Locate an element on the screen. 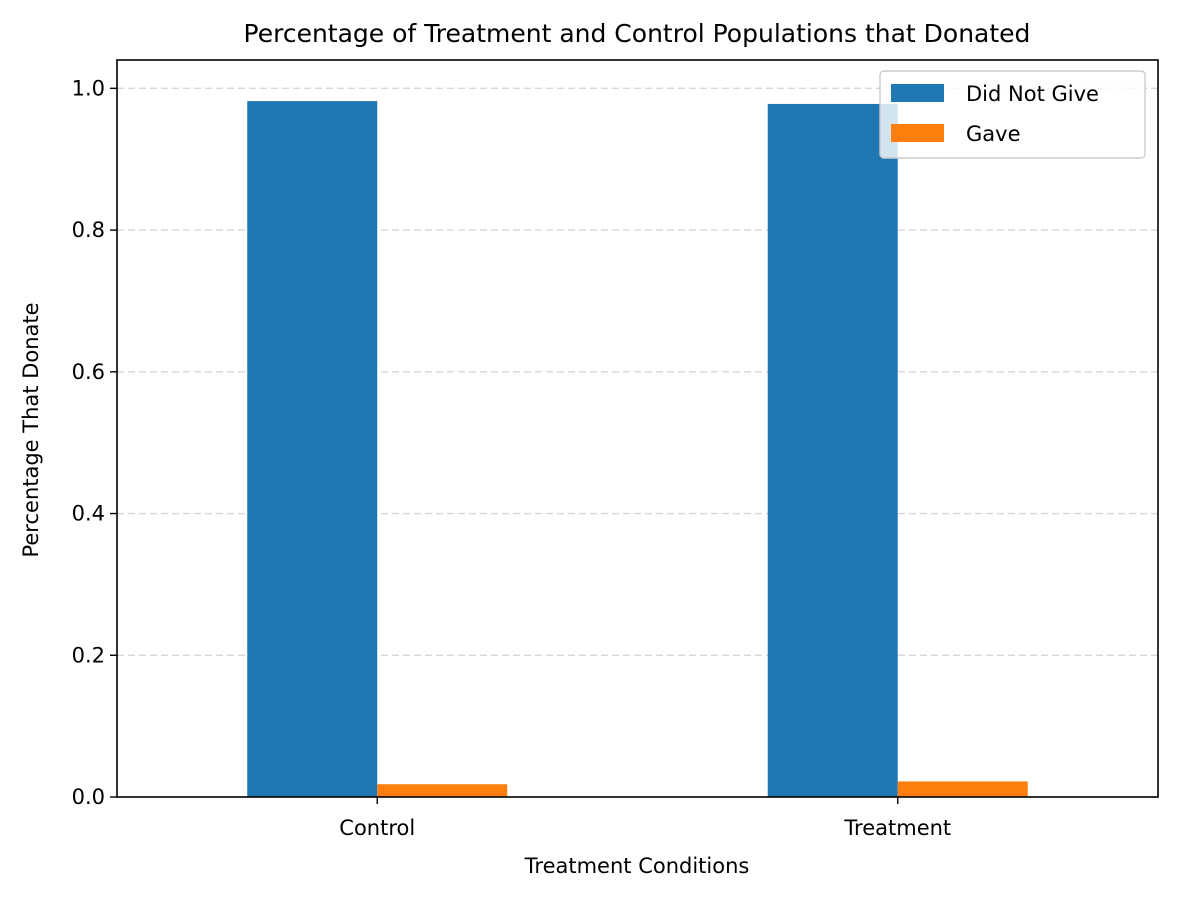  y-tick-label: 0.0 is located at coordinates (88, 797).